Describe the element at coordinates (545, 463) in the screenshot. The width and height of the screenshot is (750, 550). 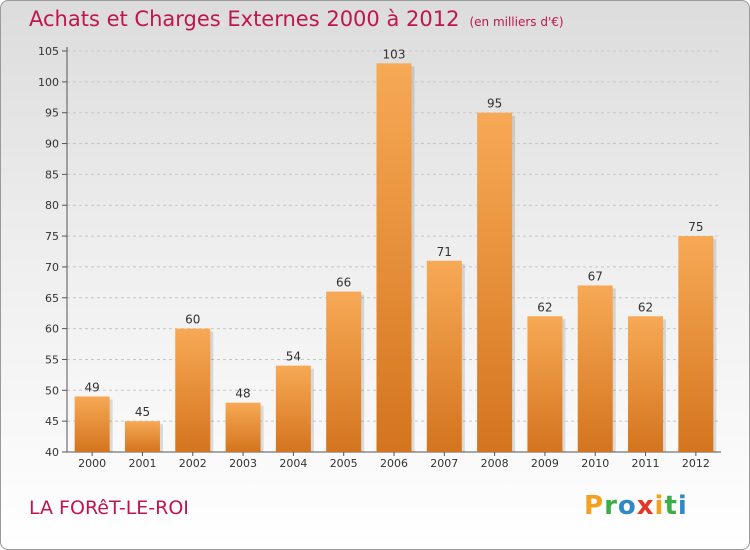
I see `x-tick-label: 2009` at that location.